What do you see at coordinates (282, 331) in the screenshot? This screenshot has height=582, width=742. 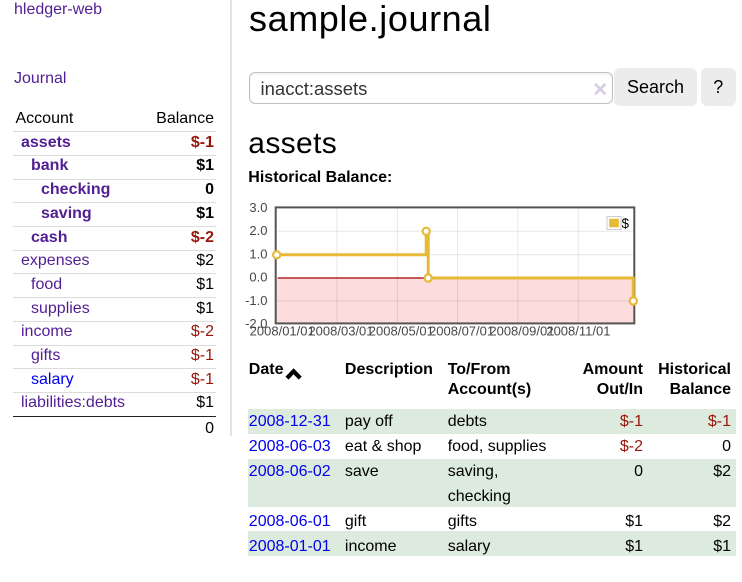 I see `svg-text: 2008/01/01` at bounding box center [282, 331].